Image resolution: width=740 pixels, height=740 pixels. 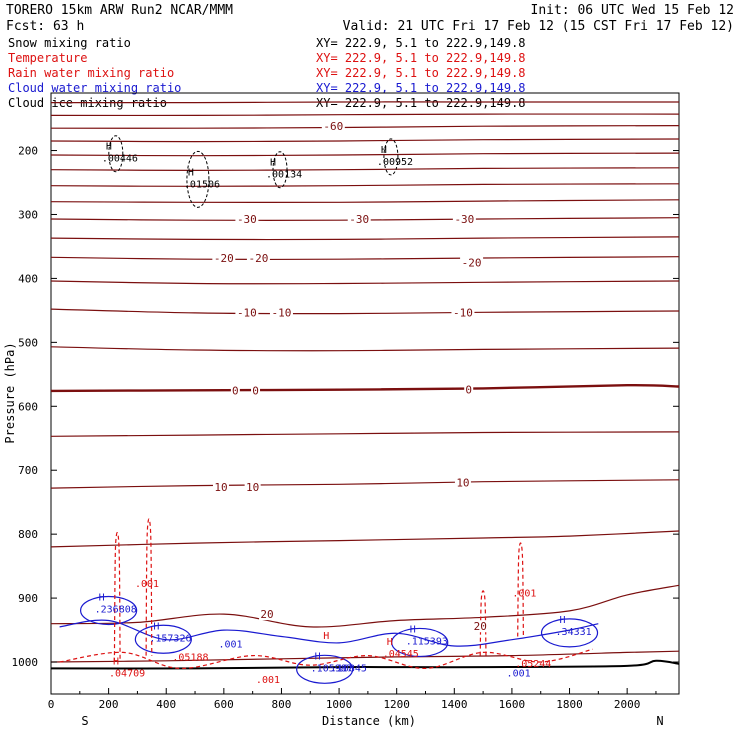 What do you see at coordinates (28, 406) in the screenshot?
I see `y-tick-label: 600` at bounding box center [28, 406].